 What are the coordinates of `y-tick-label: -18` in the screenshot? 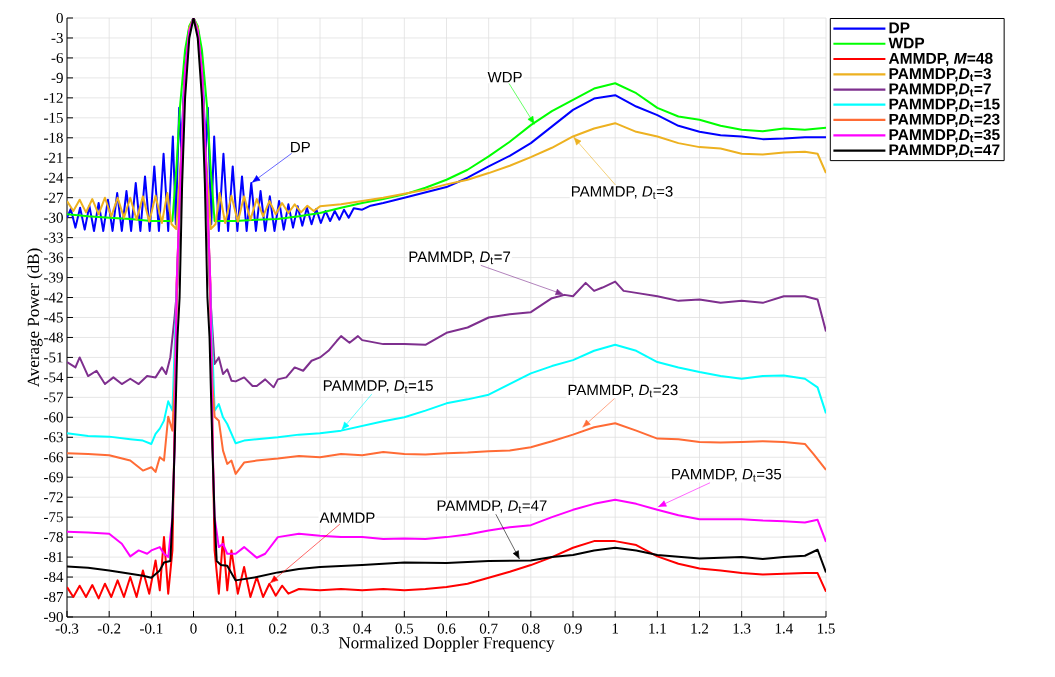 It's located at (53, 137).